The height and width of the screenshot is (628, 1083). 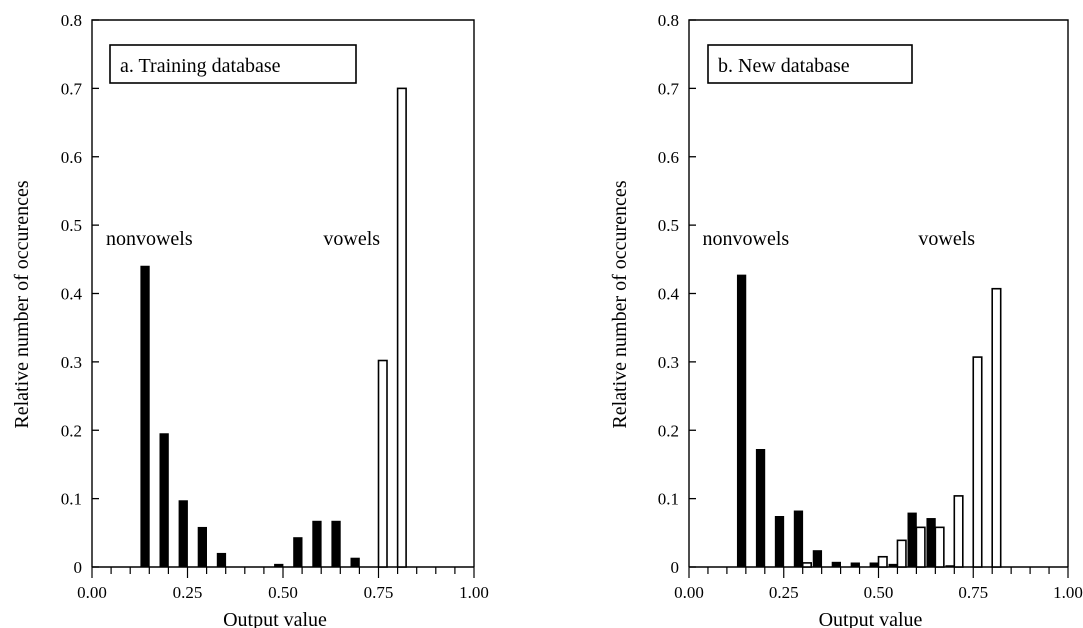 What do you see at coordinates (1068, 592) in the screenshot?
I see `panel-b-x-tick-label: 1.00` at bounding box center [1068, 592].